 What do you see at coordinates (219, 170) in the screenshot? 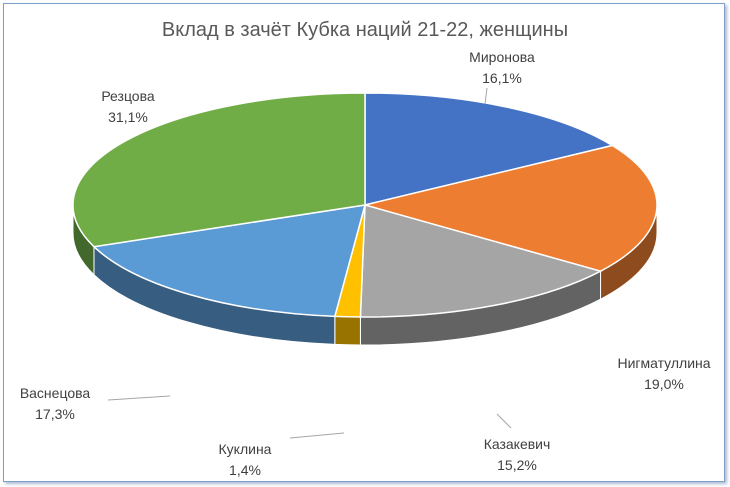
I see `slice-резцова` at bounding box center [219, 170].